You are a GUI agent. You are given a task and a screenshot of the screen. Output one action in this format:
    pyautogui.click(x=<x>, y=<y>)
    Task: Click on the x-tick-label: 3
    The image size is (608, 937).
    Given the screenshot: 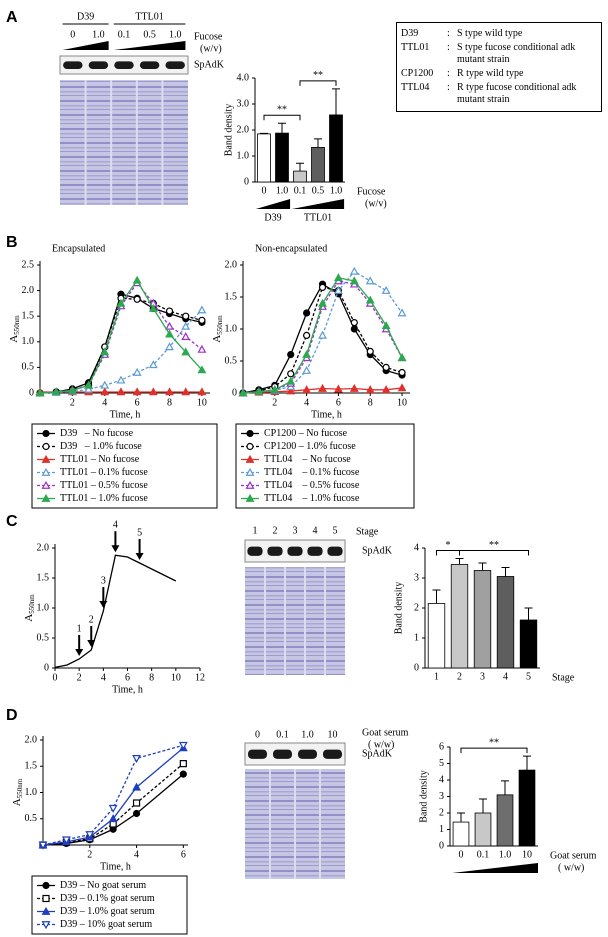 What is the action you would take?
    pyautogui.click(x=482, y=676)
    